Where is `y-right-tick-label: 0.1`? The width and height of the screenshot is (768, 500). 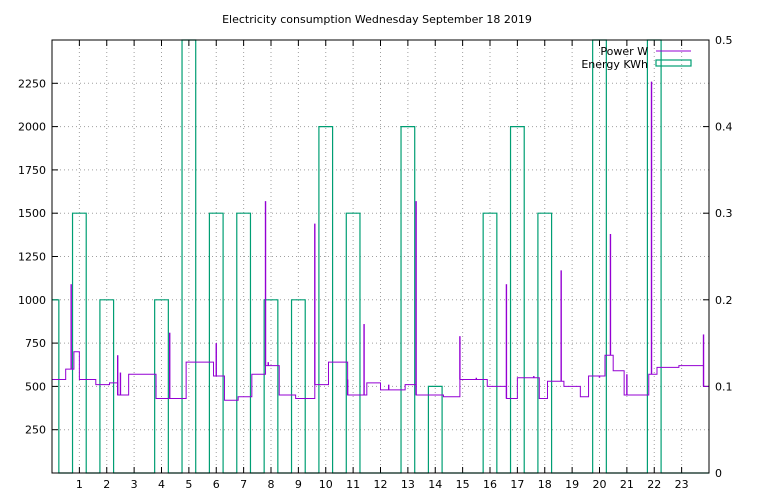 y-right-tick-label: 0.1 is located at coordinates (724, 386).